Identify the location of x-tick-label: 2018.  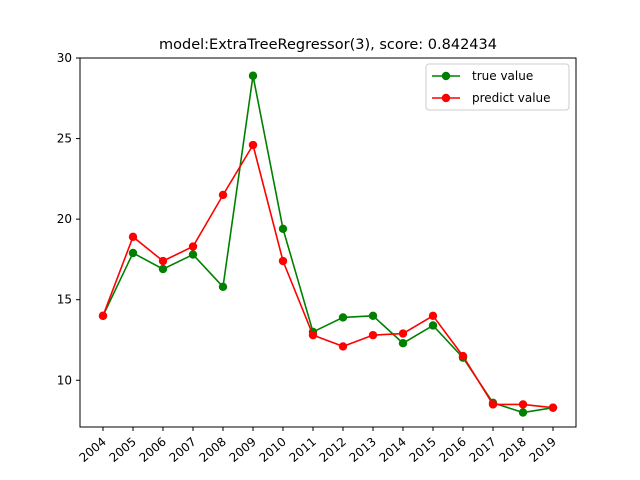
(513, 450).